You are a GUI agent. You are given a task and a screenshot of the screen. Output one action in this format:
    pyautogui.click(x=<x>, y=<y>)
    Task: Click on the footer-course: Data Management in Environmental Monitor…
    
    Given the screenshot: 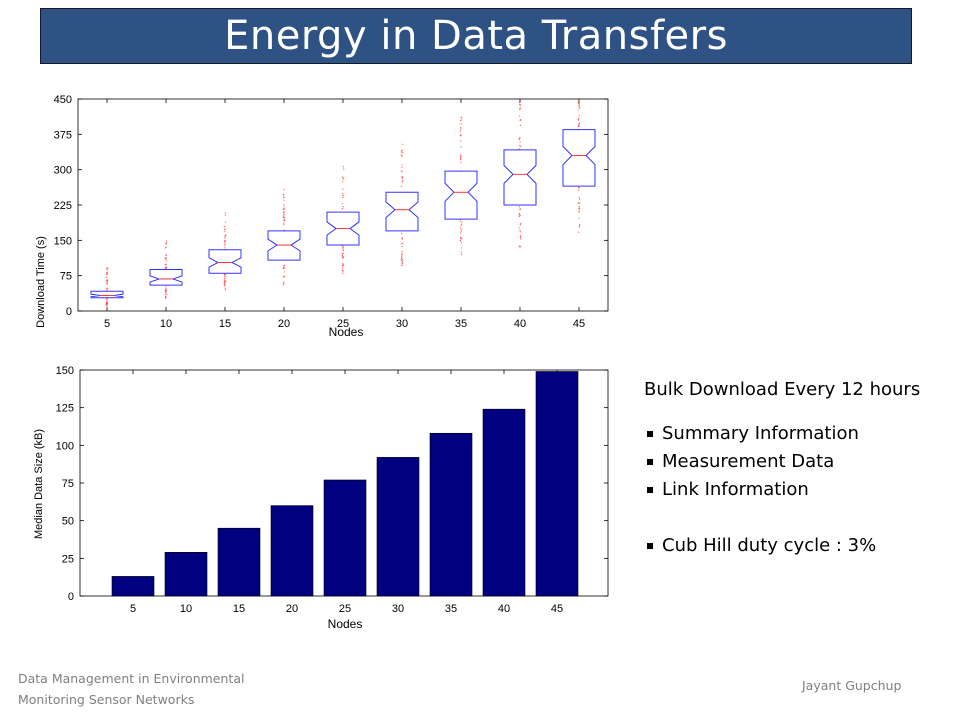 What is the action you would take?
    pyautogui.click(x=148, y=689)
    